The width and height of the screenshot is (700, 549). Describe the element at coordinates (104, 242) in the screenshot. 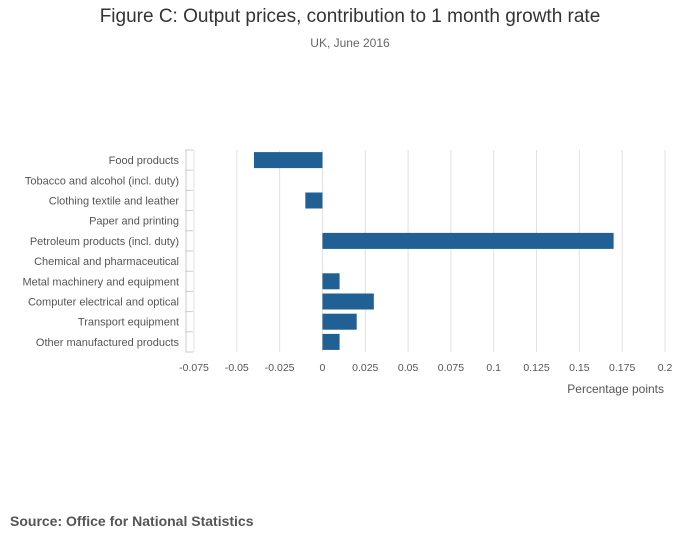

I see `category-label: Petroleum products (incl. duty)` at that location.